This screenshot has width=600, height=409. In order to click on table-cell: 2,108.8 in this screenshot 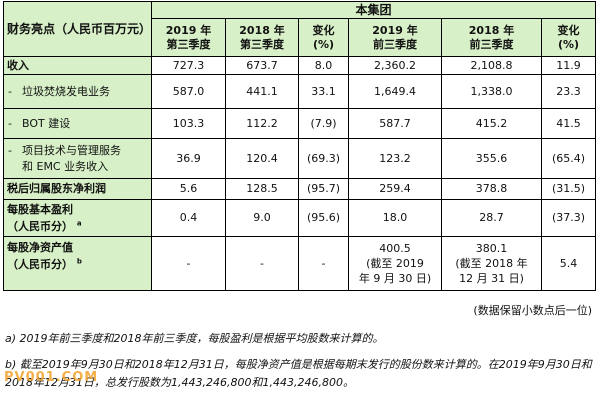, I will do `click(491, 65)`.